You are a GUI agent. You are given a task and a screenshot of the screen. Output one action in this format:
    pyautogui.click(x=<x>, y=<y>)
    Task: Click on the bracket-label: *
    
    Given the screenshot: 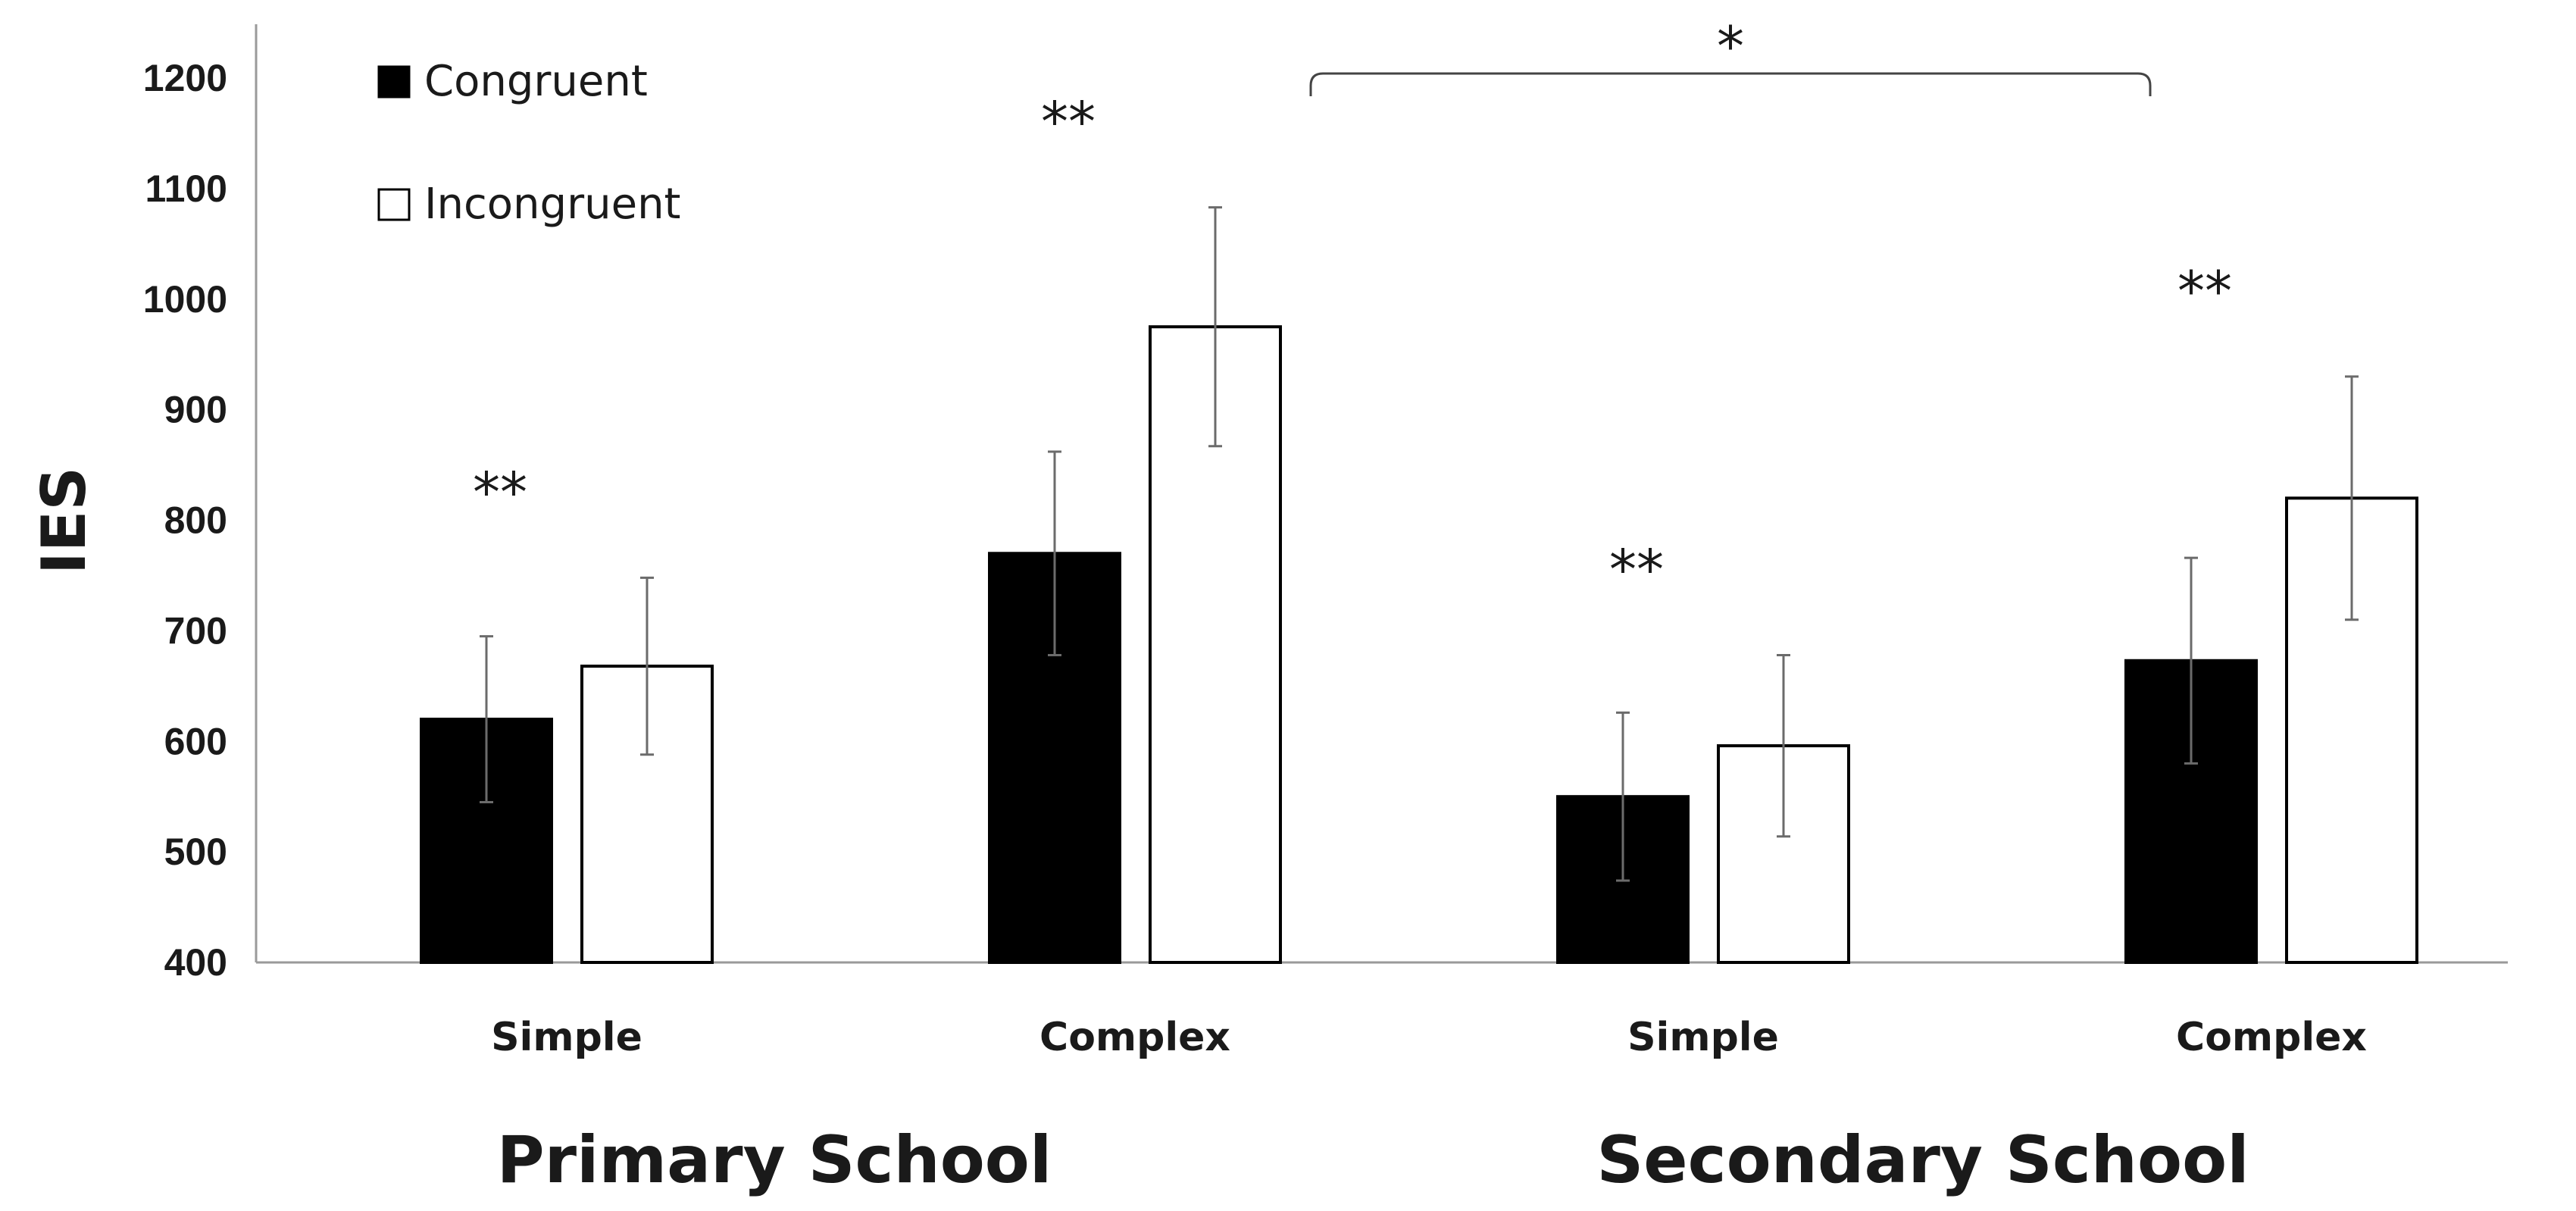 What is the action you would take?
    pyautogui.click(x=1731, y=46)
    